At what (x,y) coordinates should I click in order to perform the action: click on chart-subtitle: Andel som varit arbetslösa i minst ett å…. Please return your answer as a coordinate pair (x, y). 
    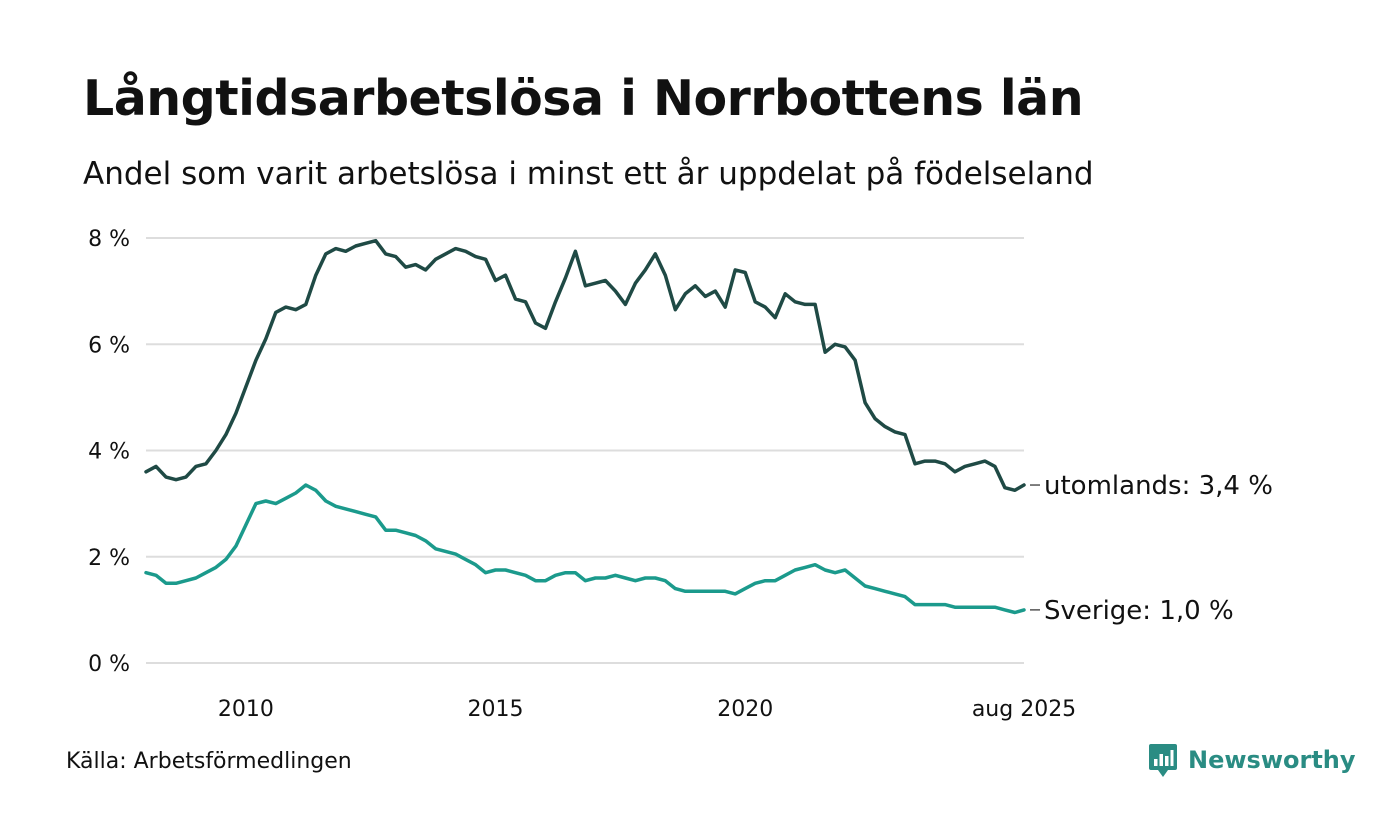
    Looking at the image, I should click on (588, 174).